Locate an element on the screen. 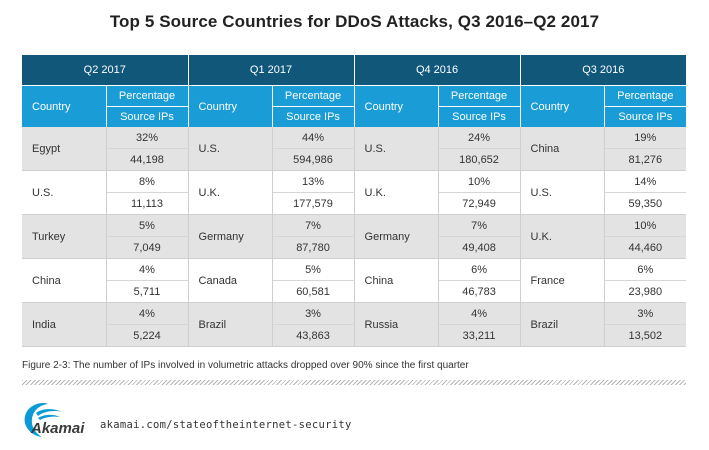 This screenshot has height=450, width=709. source-ips-cell: 44,198 is located at coordinates (147, 159).